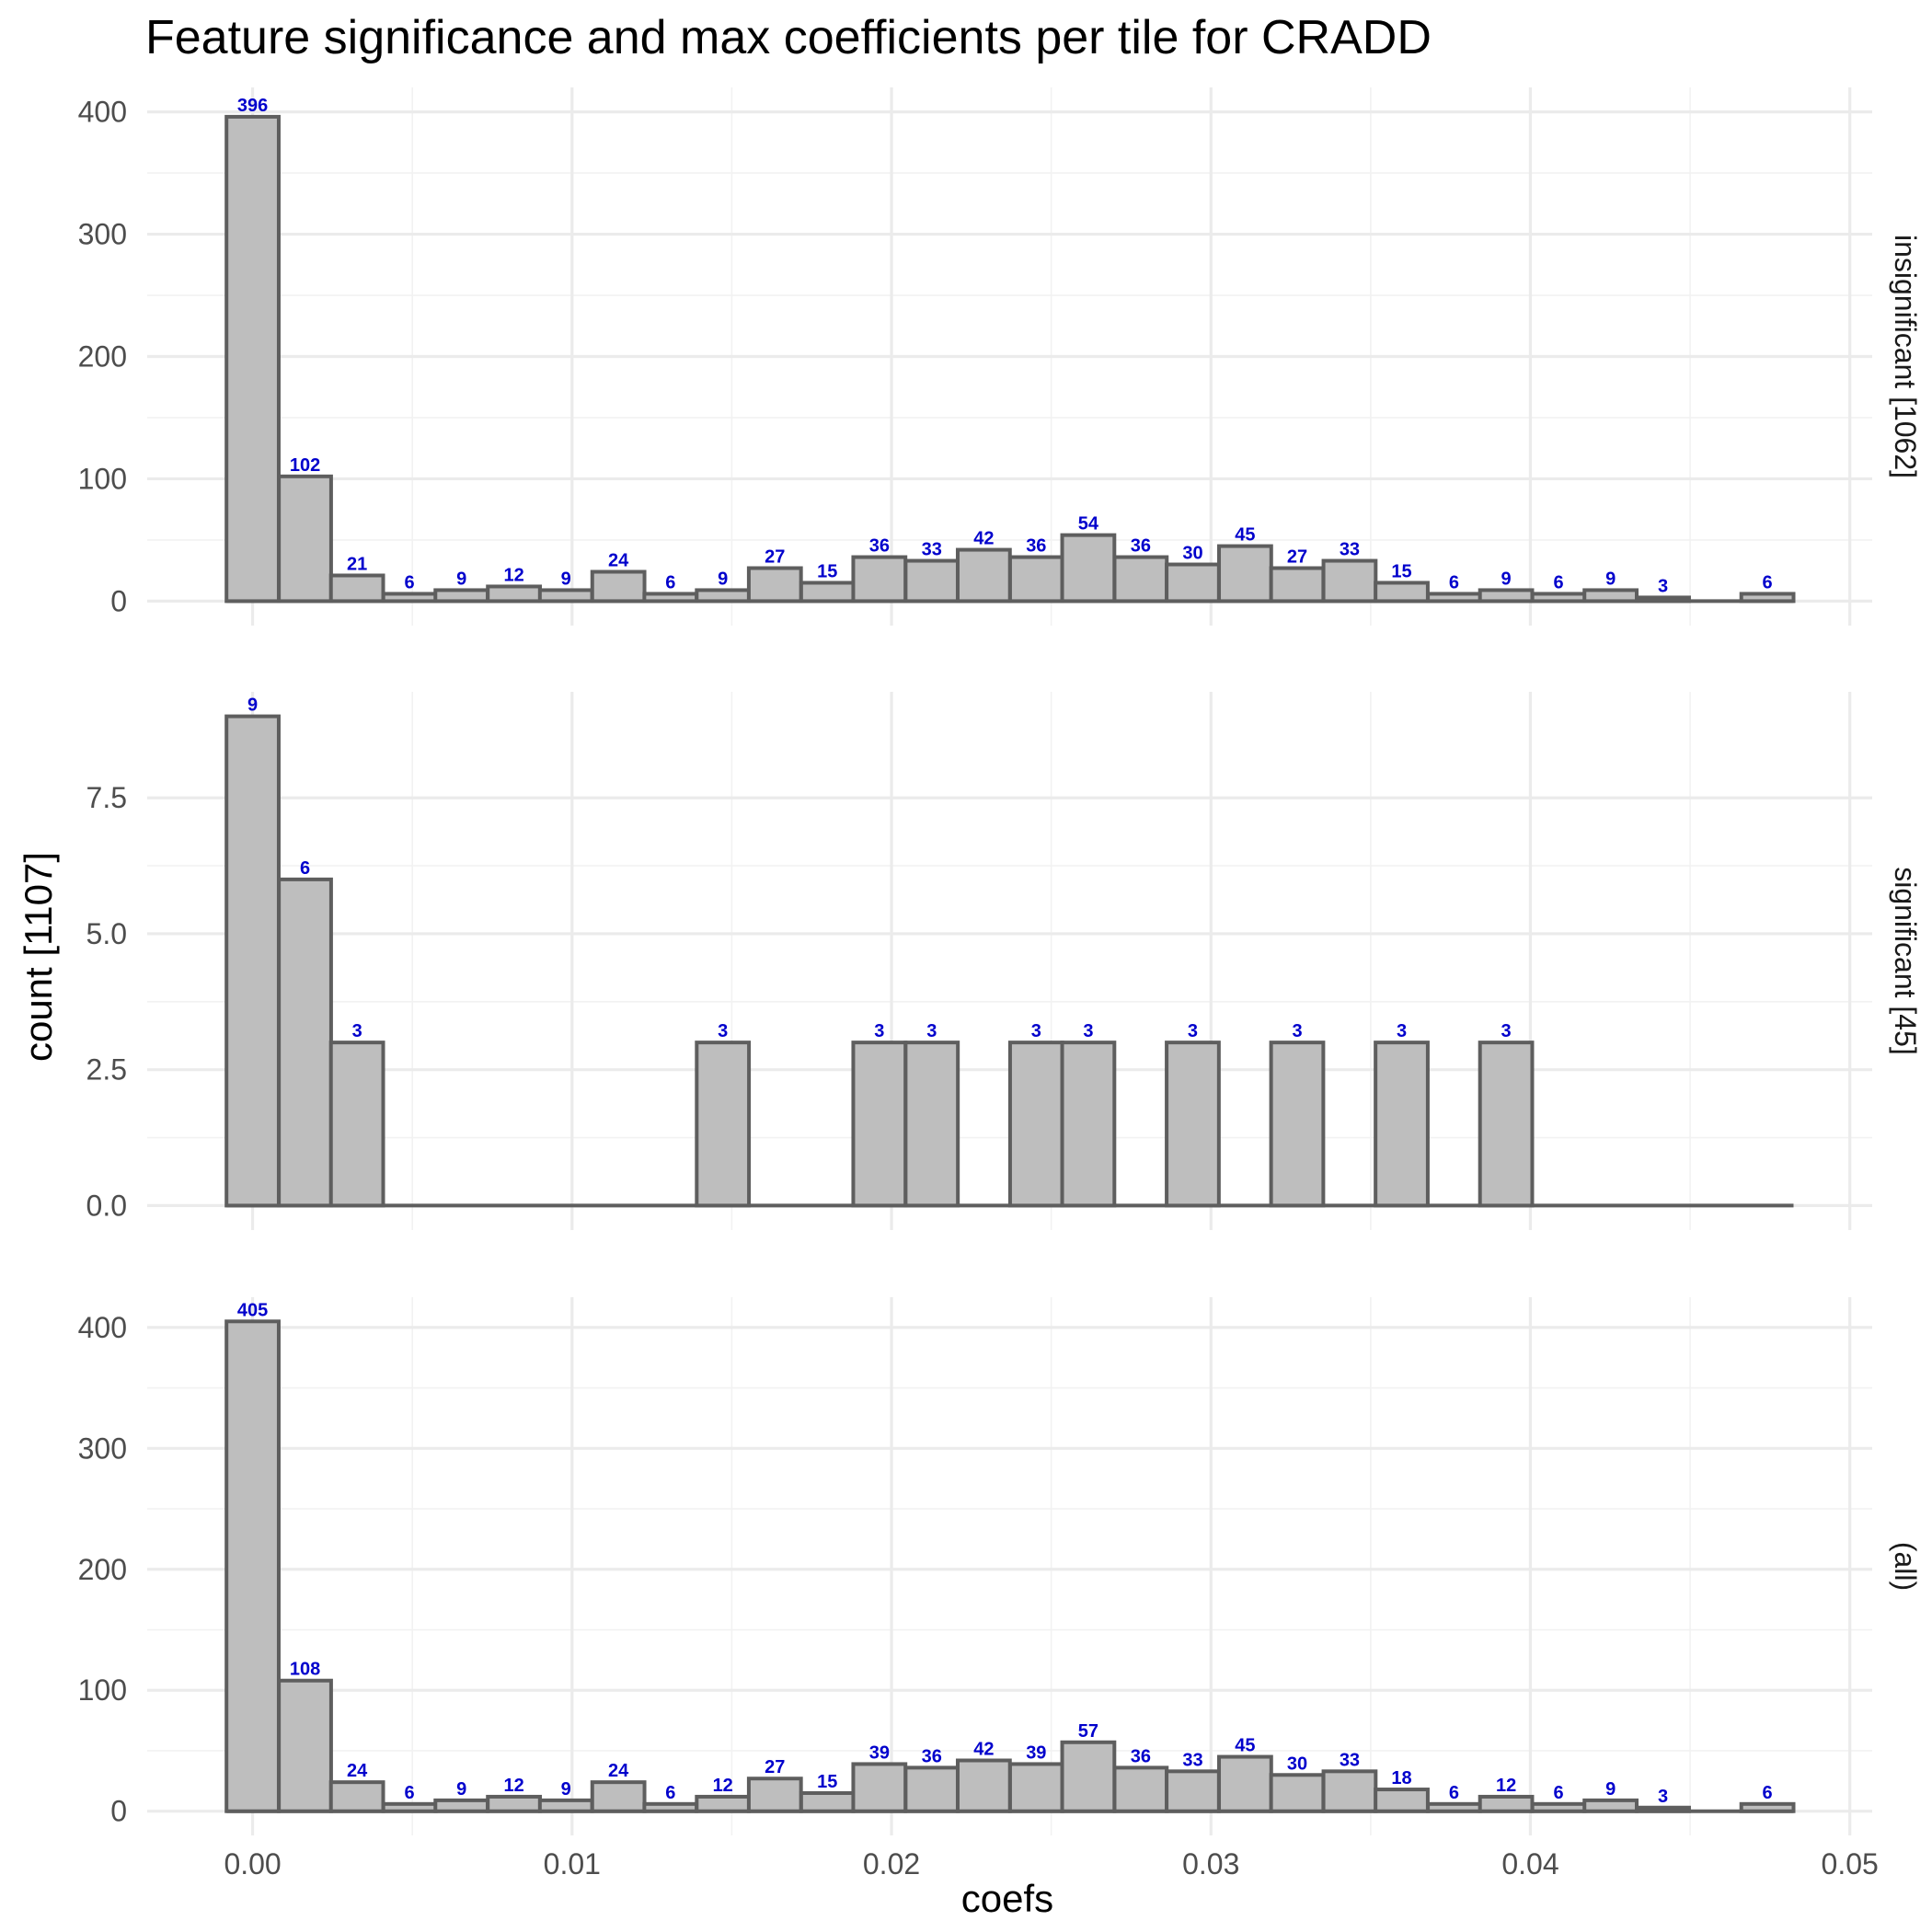 This screenshot has height=1932, width=1932. I want to click on x-tick-label: 0.00, so click(252, 1863).